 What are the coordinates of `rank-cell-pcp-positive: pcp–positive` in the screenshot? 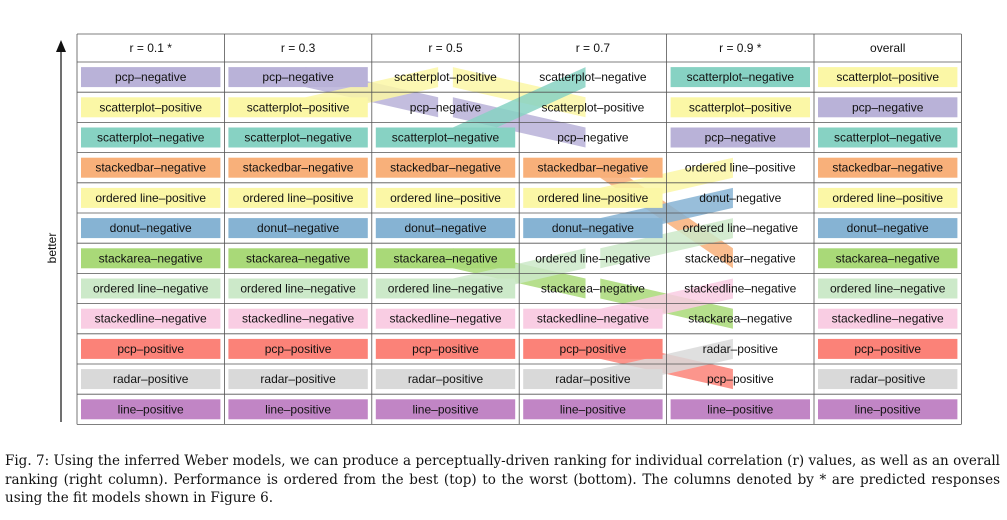 It's located at (151, 348).